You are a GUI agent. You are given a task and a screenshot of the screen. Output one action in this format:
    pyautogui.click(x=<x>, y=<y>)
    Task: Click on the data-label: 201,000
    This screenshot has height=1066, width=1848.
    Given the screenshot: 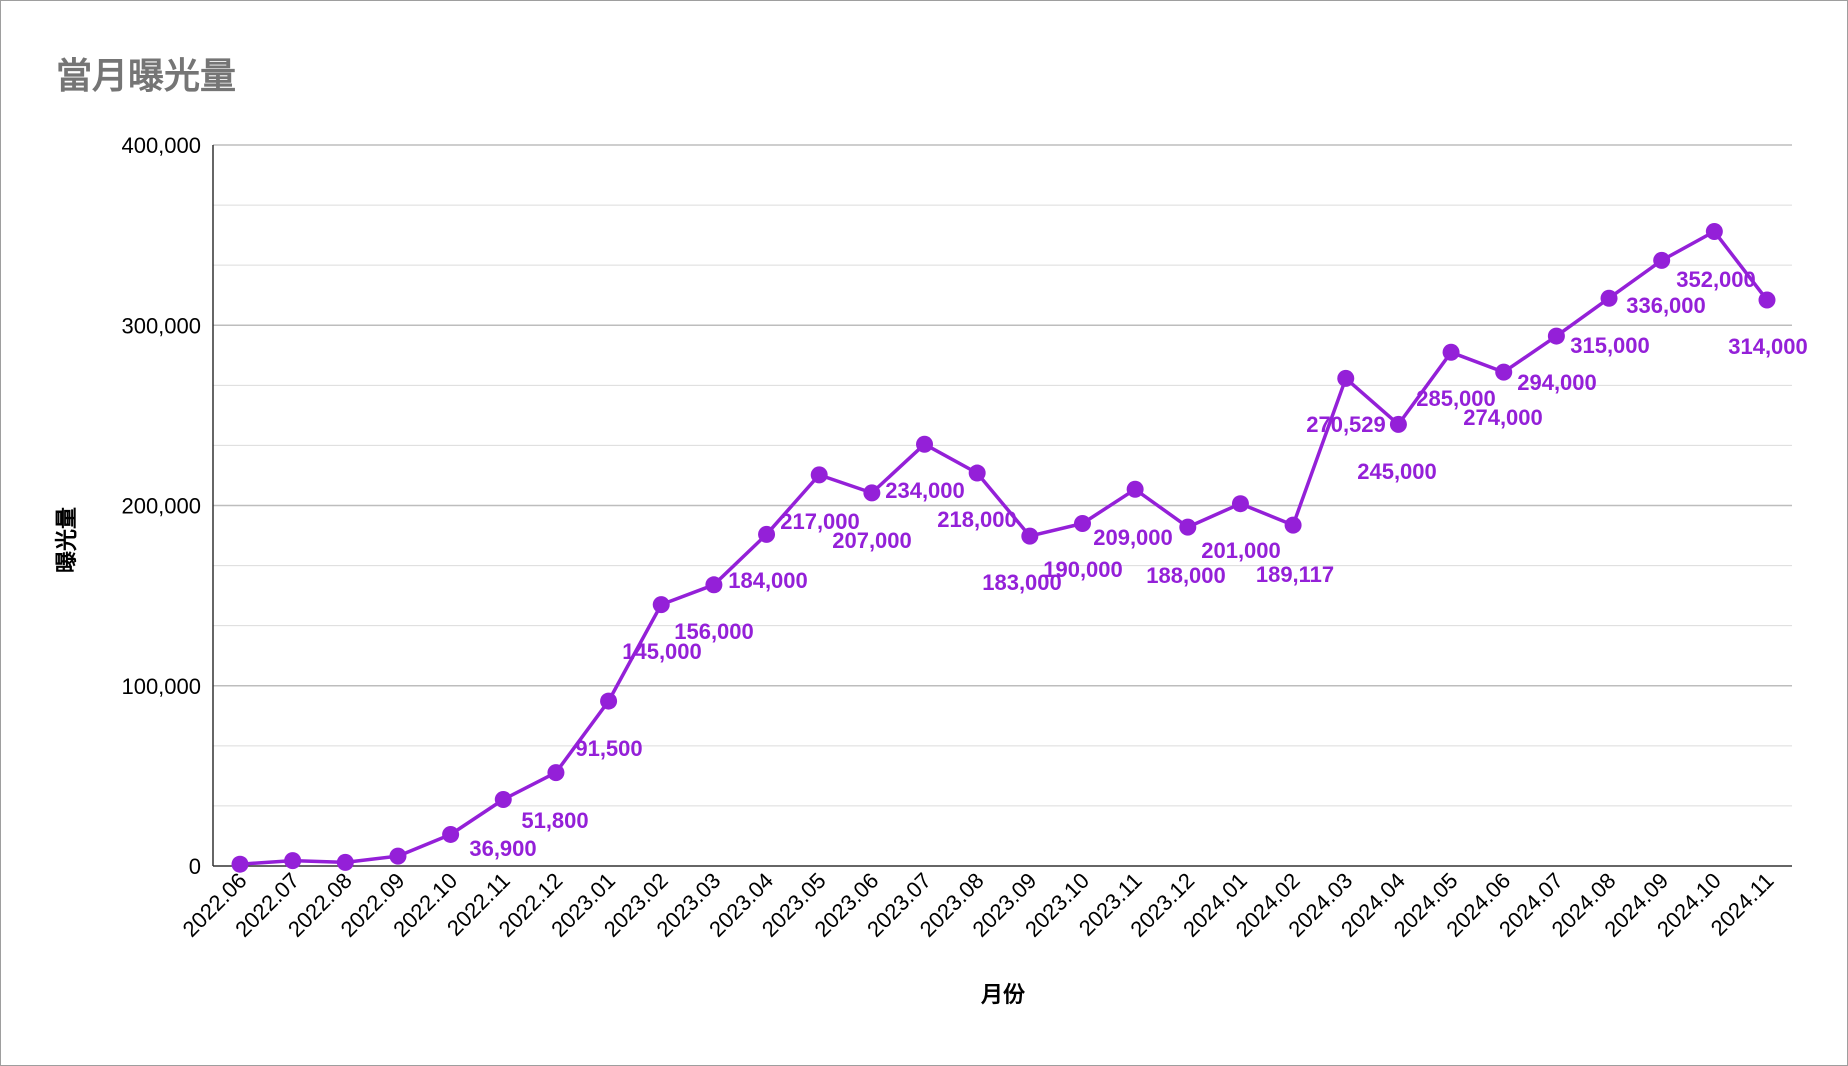 What is the action you would take?
    pyautogui.click(x=1241, y=550)
    